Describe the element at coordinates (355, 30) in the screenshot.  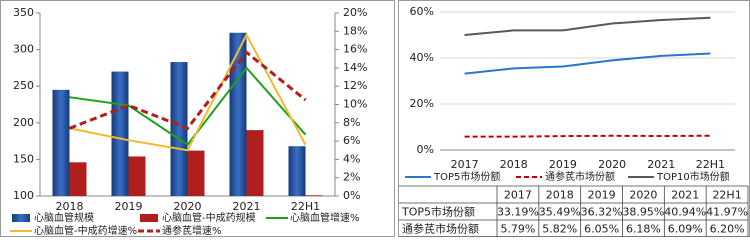
I see `y2-tick-label: 18%` at that location.